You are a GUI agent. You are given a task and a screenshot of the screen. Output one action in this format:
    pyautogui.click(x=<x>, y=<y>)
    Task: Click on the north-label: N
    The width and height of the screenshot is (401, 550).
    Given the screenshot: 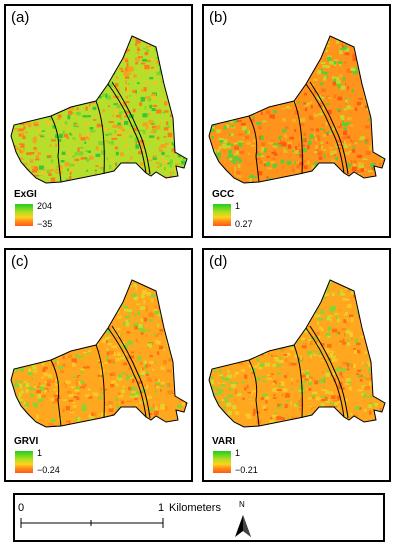 What is the action you would take?
    pyautogui.click(x=242, y=504)
    